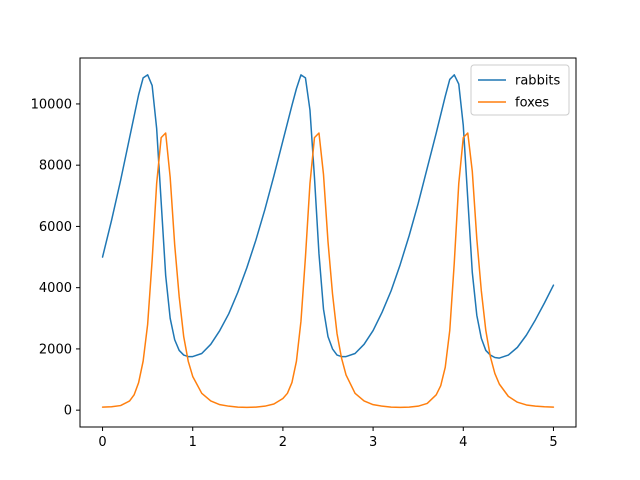 Image resolution: width=640 pixels, height=480 pixels. What do you see at coordinates (532, 103) in the screenshot?
I see `legend-label-foxes: foxes` at bounding box center [532, 103].